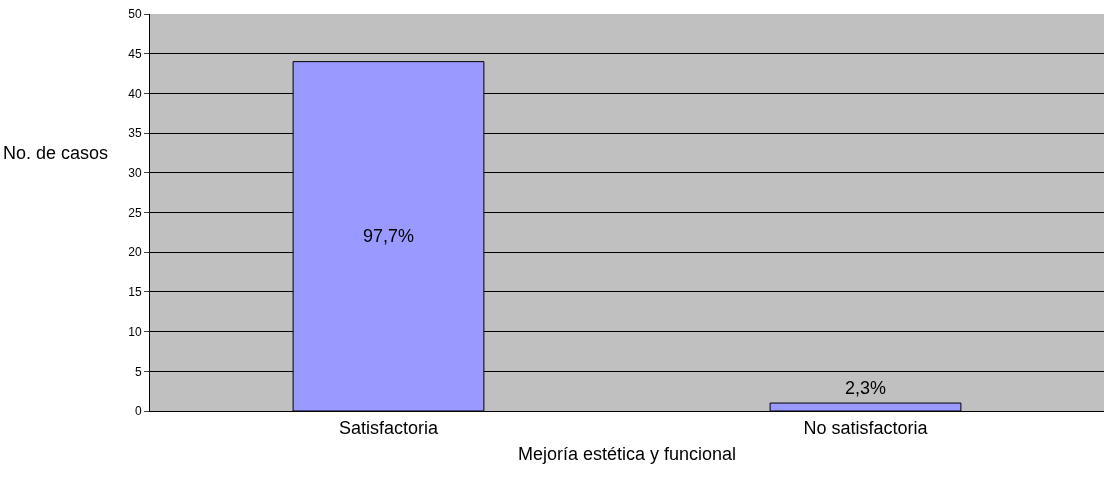 This screenshot has height=491, width=1112. I want to click on x-tick-label: No satisfactoria, so click(866, 427).